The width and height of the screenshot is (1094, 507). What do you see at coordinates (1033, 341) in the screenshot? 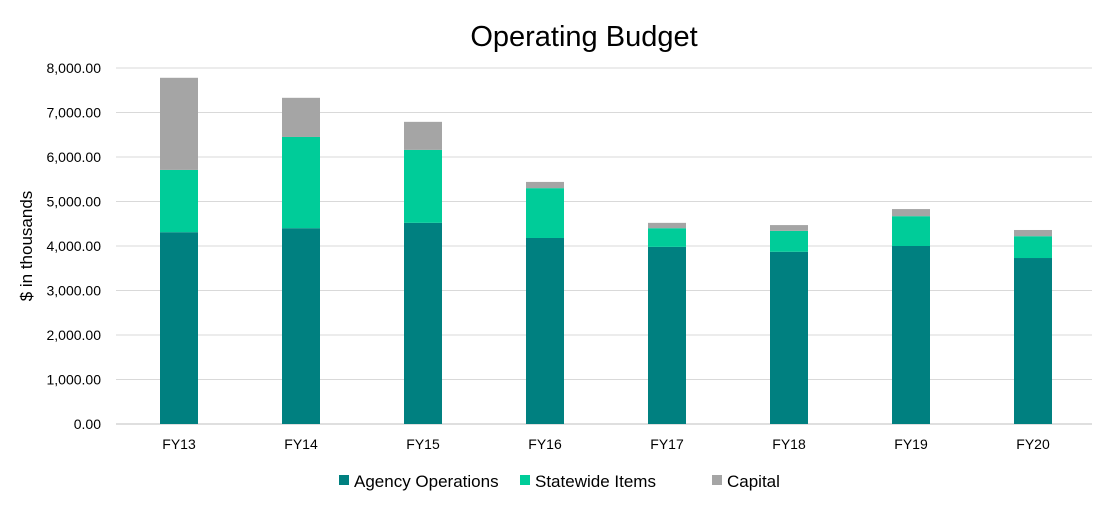
I see `bar-agency-operations-fy20` at bounding box center [1033, 341].